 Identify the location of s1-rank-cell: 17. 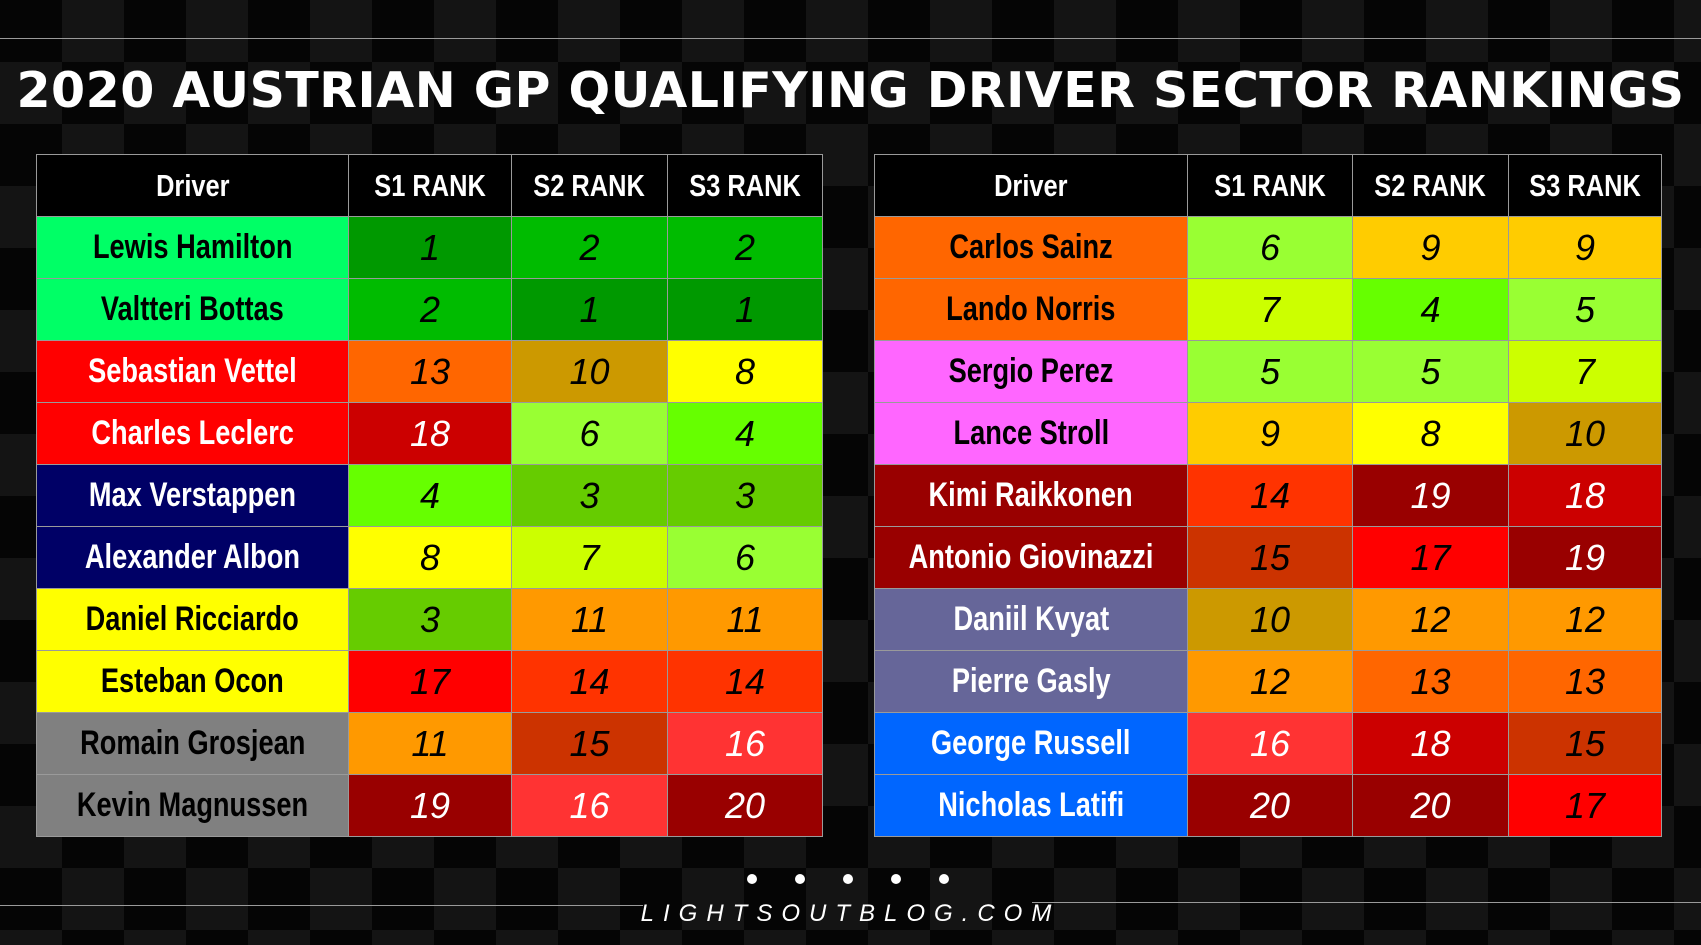
(430, 681).